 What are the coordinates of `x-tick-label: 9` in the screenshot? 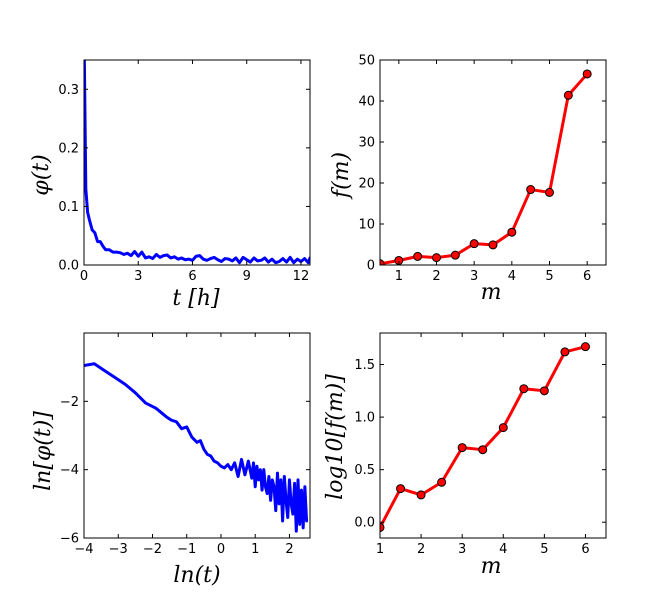 It's located at (247, 276).